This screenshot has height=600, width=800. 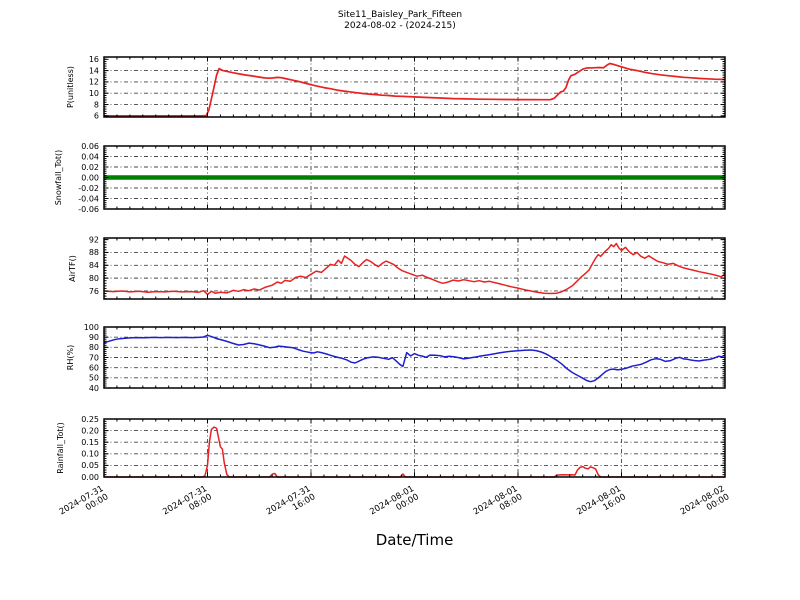 What do you see at coordinates (94, 265) in the screenshot?
I see `y-tick-label: 84` at bounding box center [94, 265].